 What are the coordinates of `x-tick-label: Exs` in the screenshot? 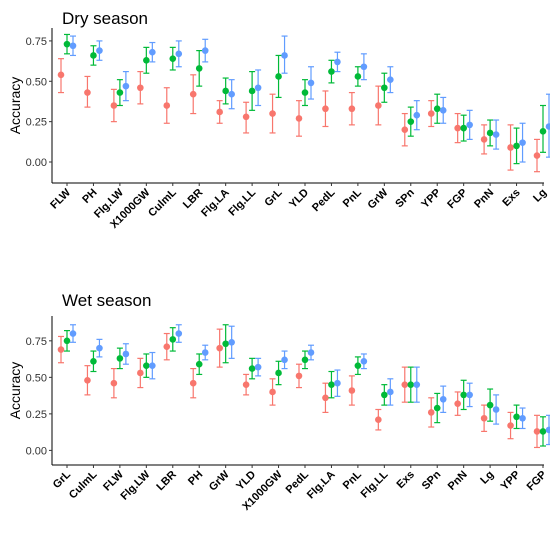 It's located at (511, 198).